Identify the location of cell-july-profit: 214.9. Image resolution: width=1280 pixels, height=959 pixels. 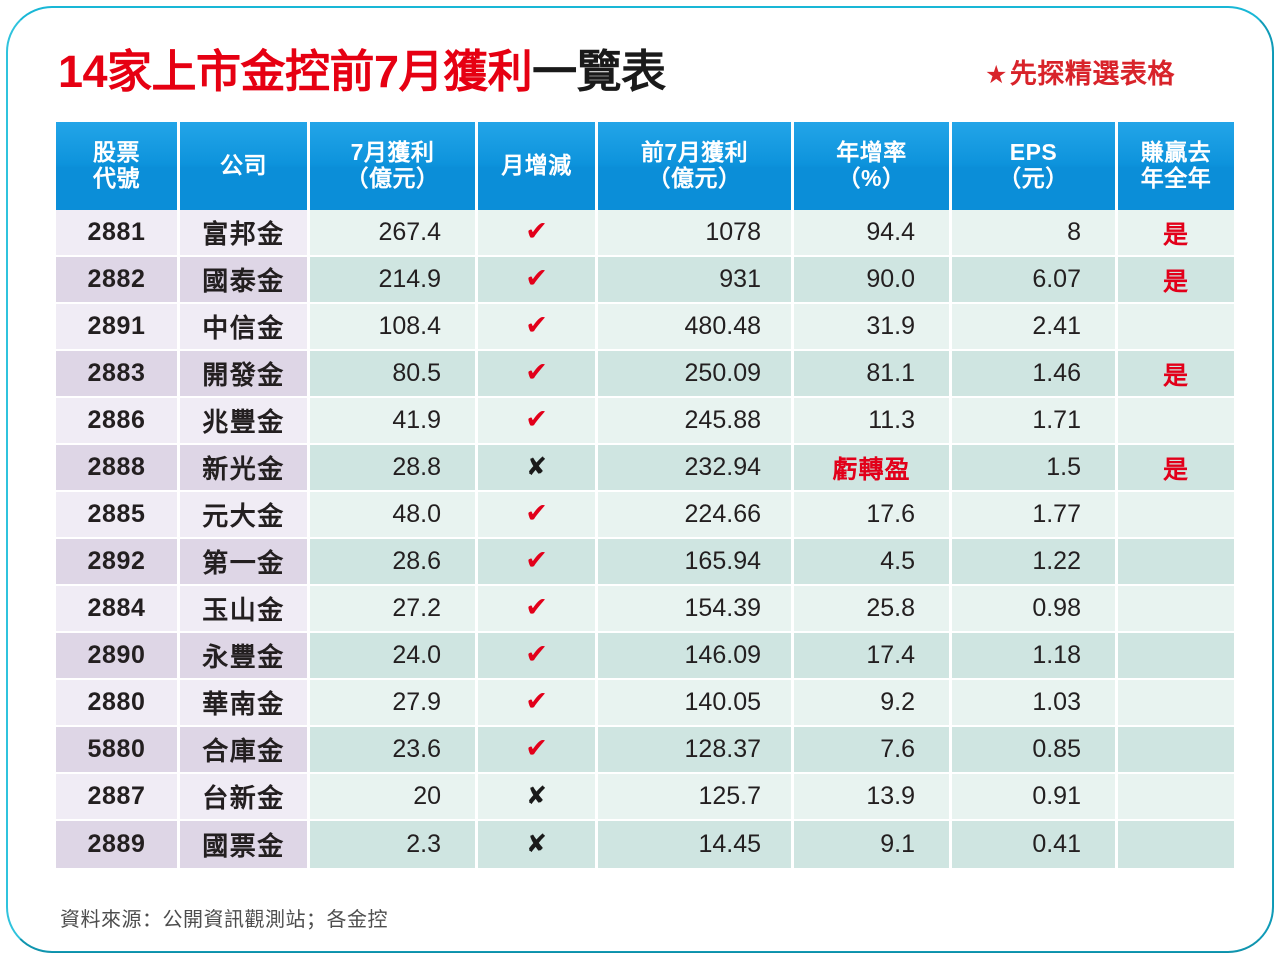
(394, 280).